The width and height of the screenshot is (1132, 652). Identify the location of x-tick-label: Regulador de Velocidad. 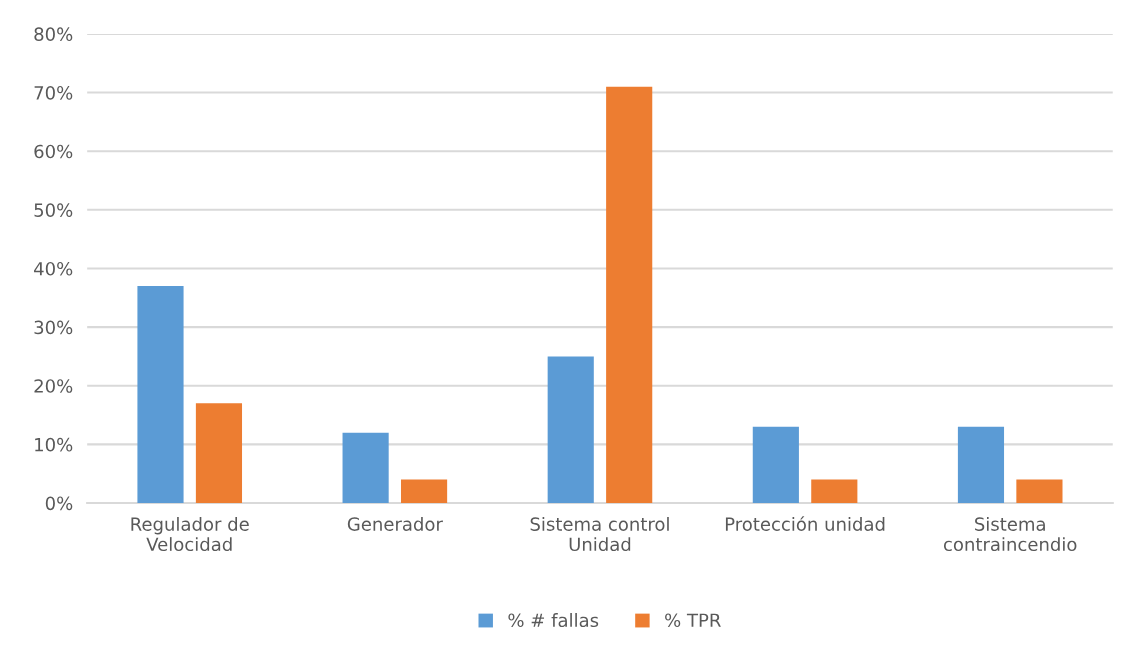
(190, 534).